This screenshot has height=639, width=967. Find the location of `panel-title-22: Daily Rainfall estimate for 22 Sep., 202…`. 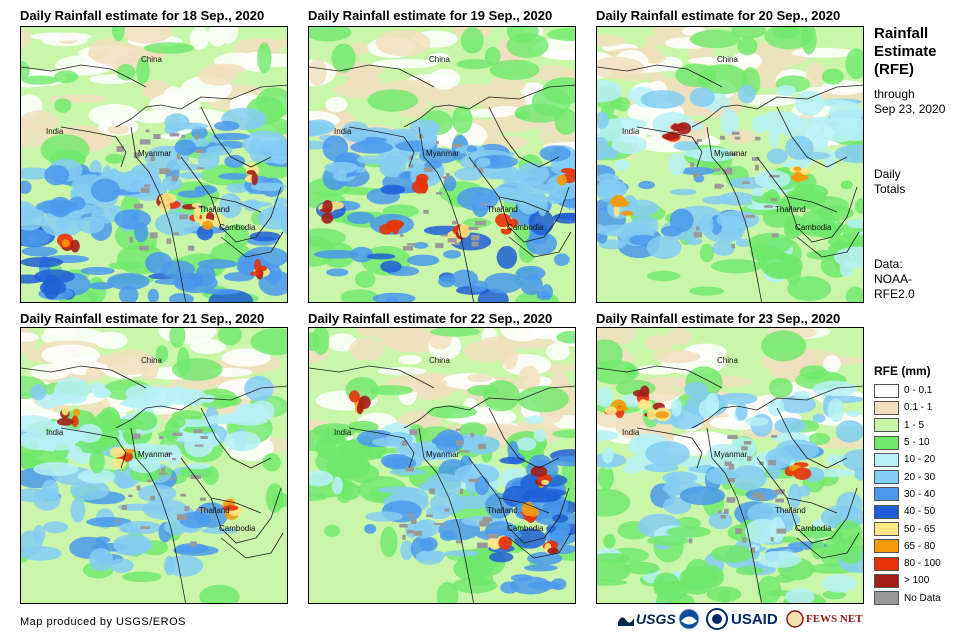

panel-title-22: Daily Rainfall estimate for 22 Sep., 202… is located at coordinates (430, 318).